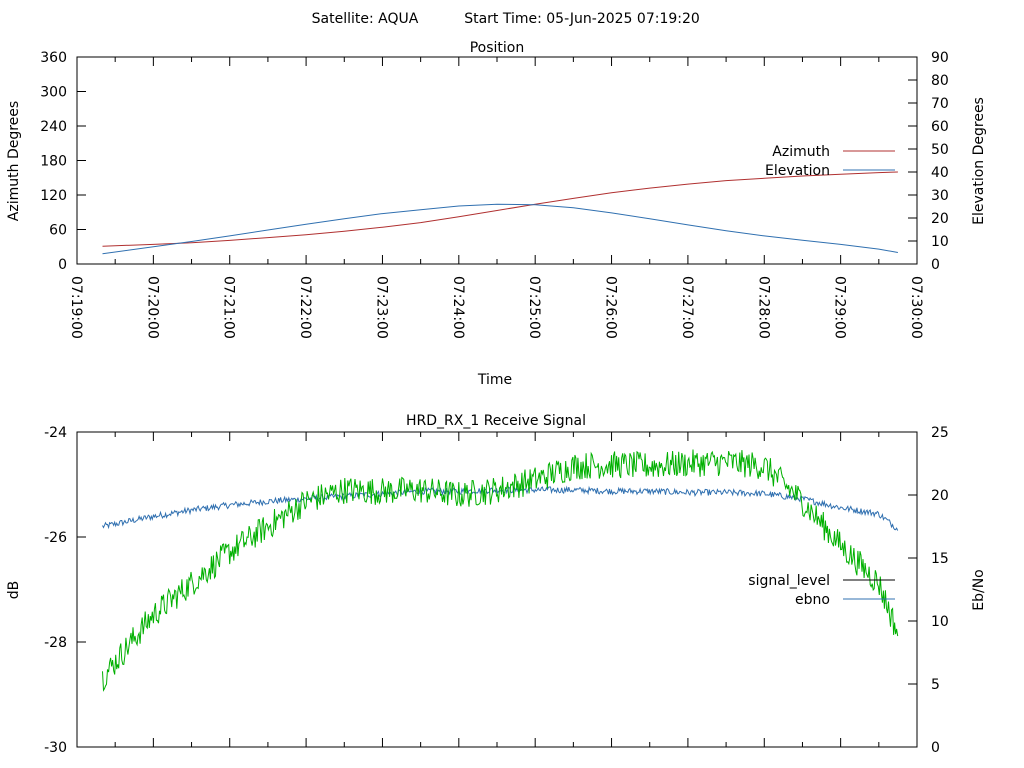  I want to click on start-time-label: Start Time: 05-Jun-2025 07:19:20, so click(582, 19).